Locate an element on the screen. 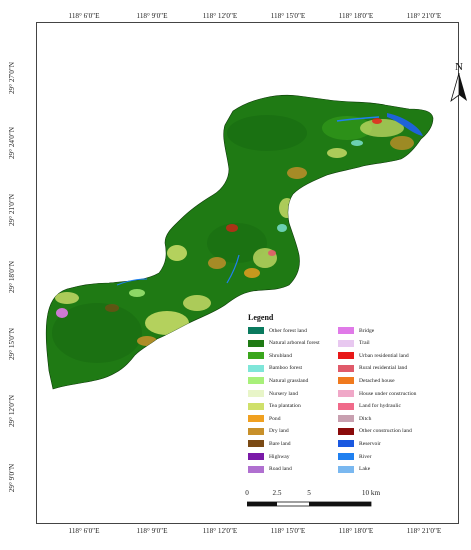  legend-label: Other forest land is located at coordinates (288, 330).